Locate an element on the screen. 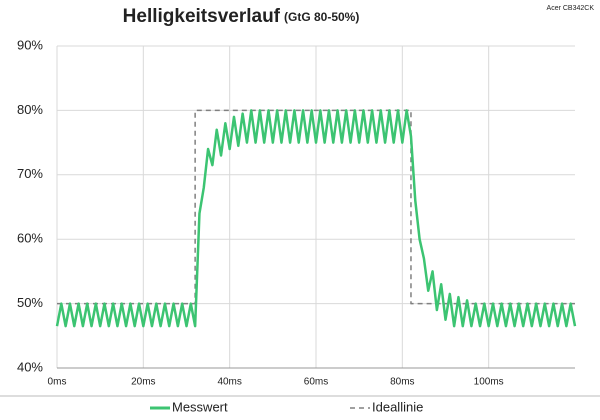  chart-title: Helligkeitsverlauf is located at coordinates (202, 16).